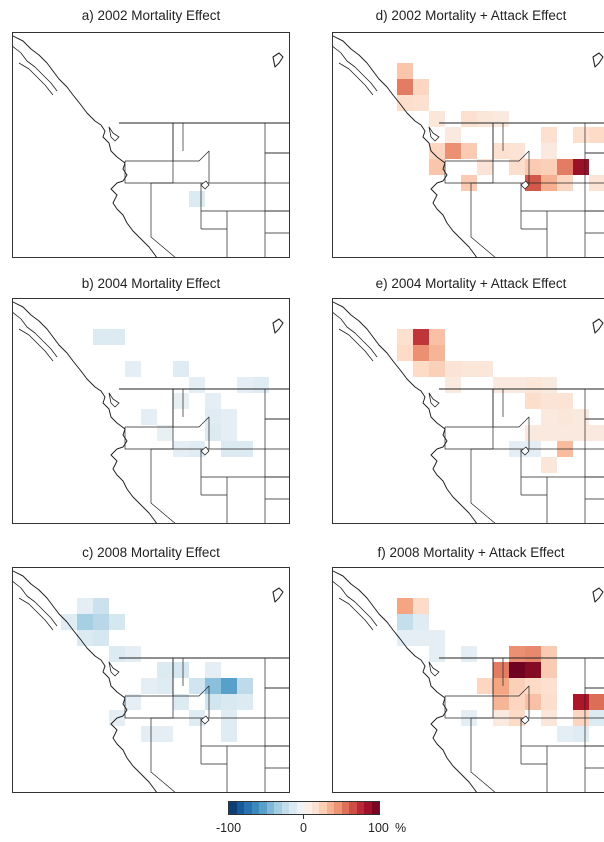 The image size is (604, 842). What do you see at coordinates (151, 283) in the screenshot?
I see `panel-title-b: b) 2004 Mortality Effect` at bounding box center [151, 283].